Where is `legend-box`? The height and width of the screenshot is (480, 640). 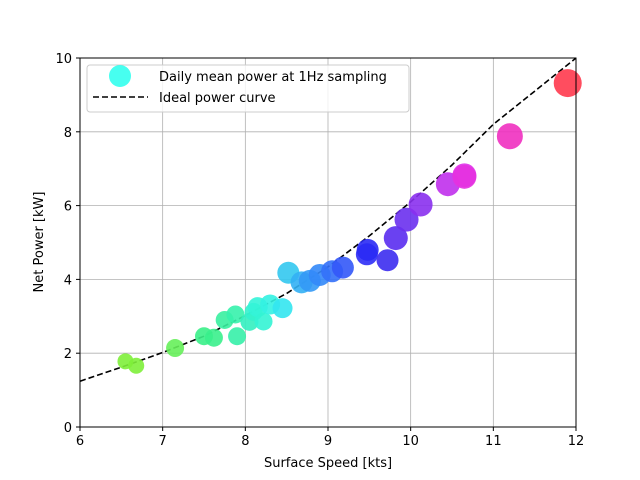 legend-box is located at coordinates (248, 88).